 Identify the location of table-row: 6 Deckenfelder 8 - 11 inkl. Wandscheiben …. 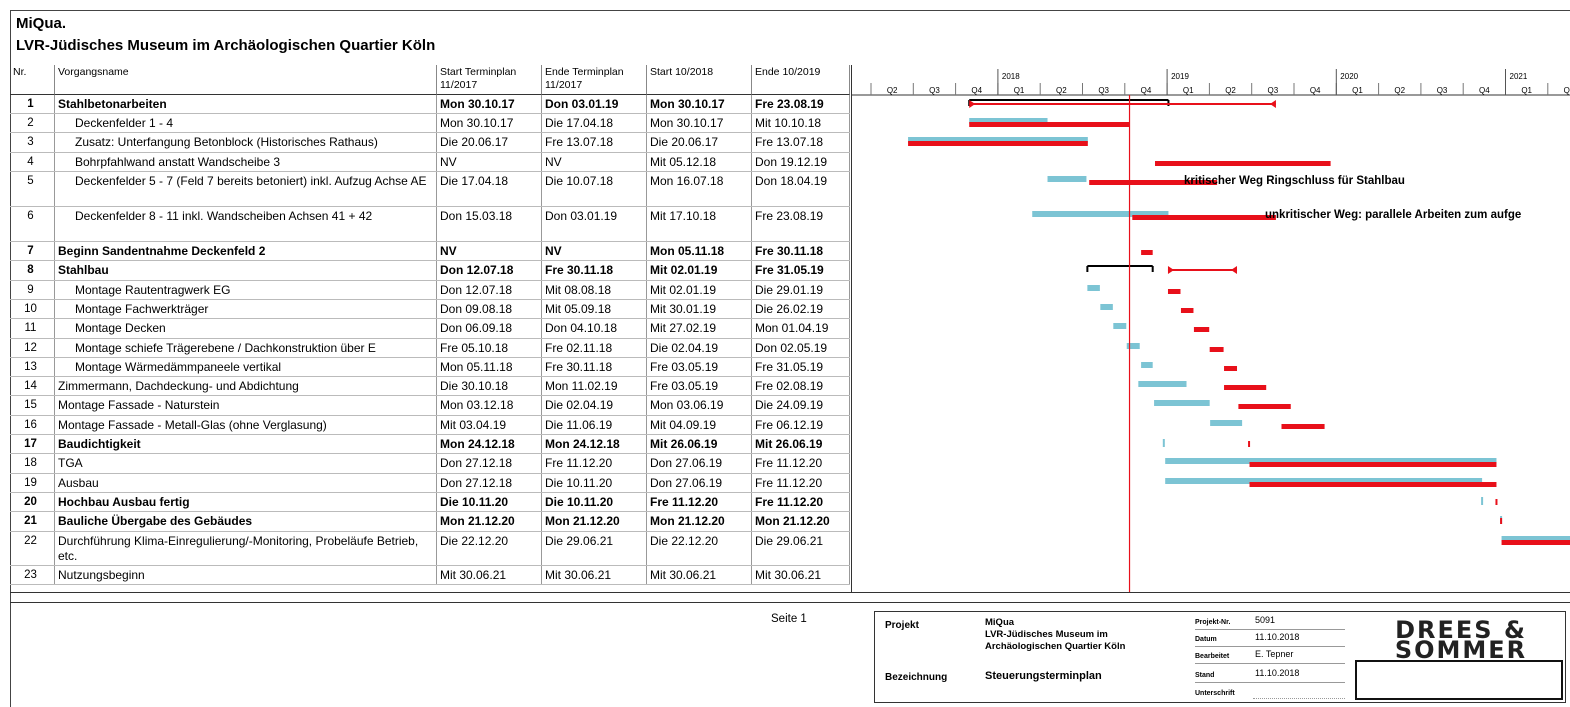
(430, 224).